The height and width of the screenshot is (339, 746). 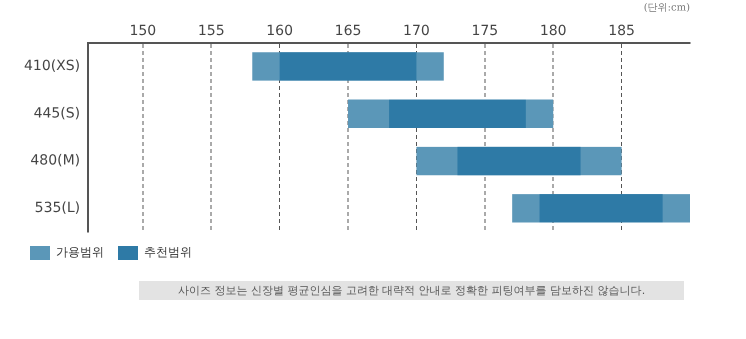 I want to click on legend-label: 가용범위, so click(x=80, y=252).